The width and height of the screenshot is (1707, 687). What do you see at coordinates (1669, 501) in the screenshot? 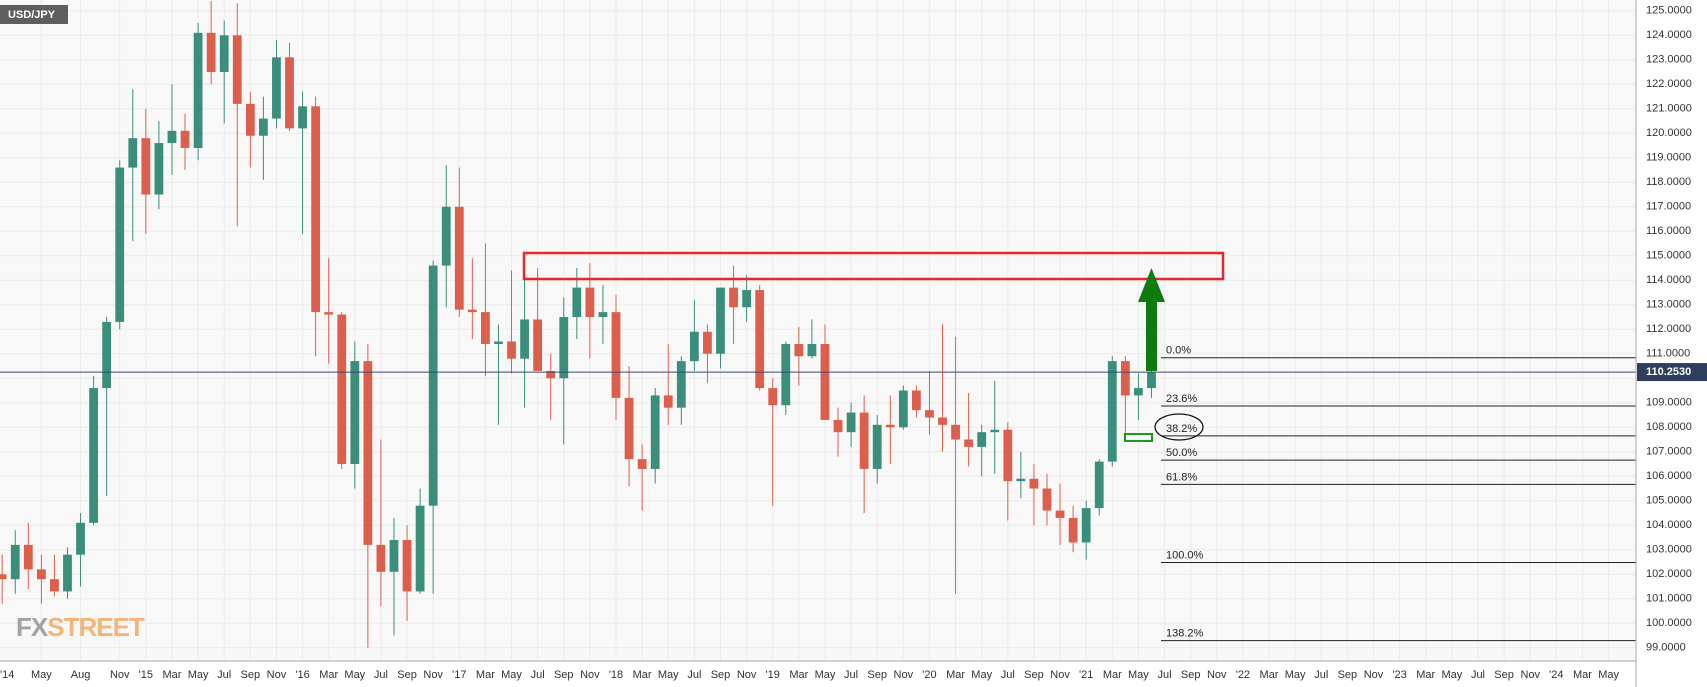
I see `y-tick-label: 105.0000` at bounding box center [1669, 501].